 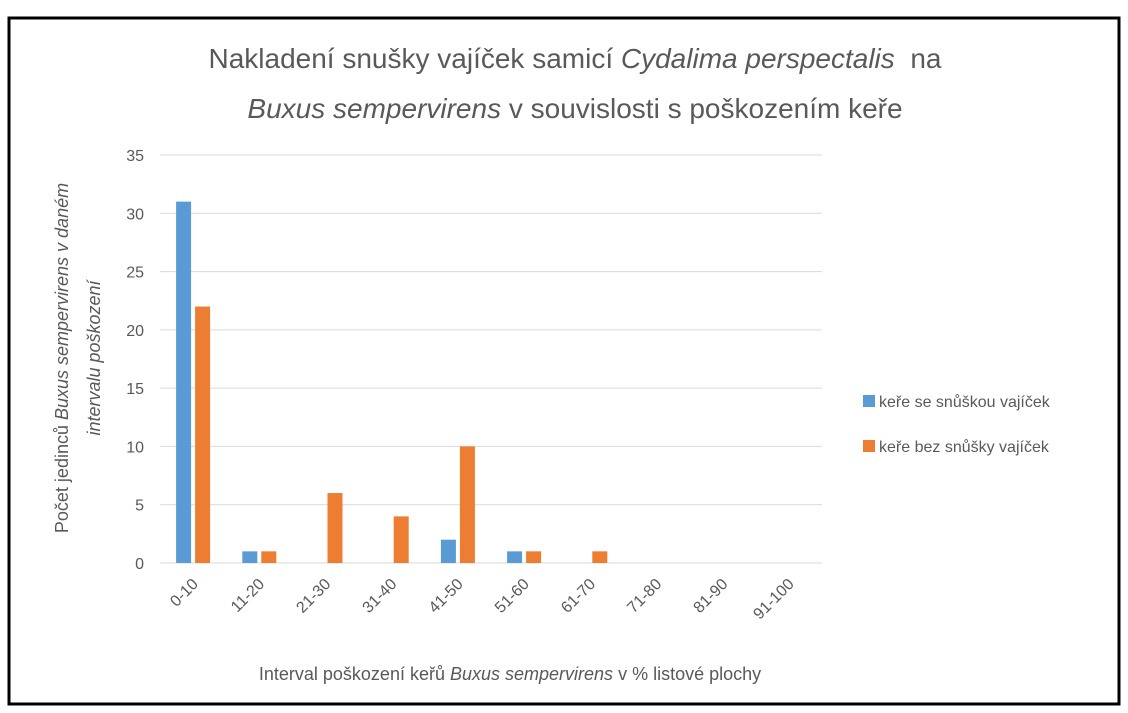 I want to click on y-tick-label: 30, so click(x=135, y=214).